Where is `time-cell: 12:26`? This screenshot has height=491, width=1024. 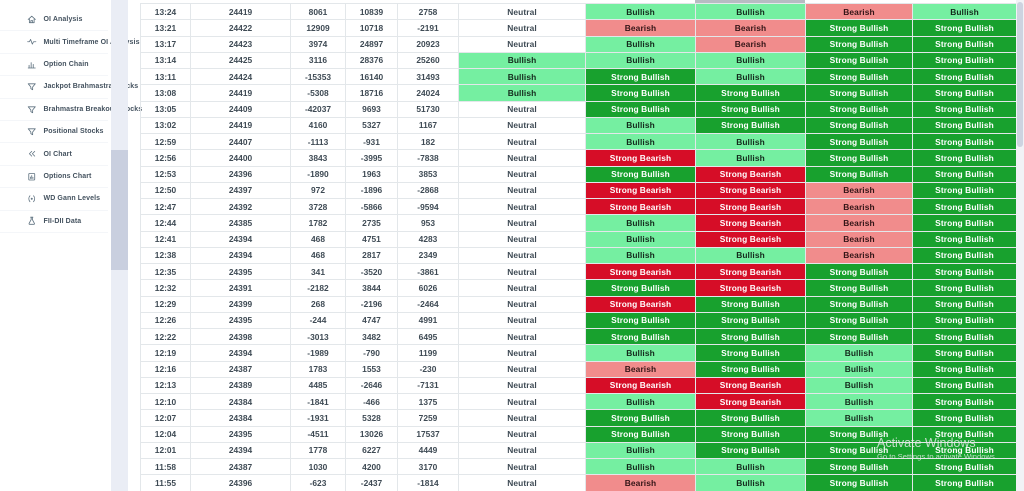 time-cell: 12:26 is located at coordinates (165, 320).